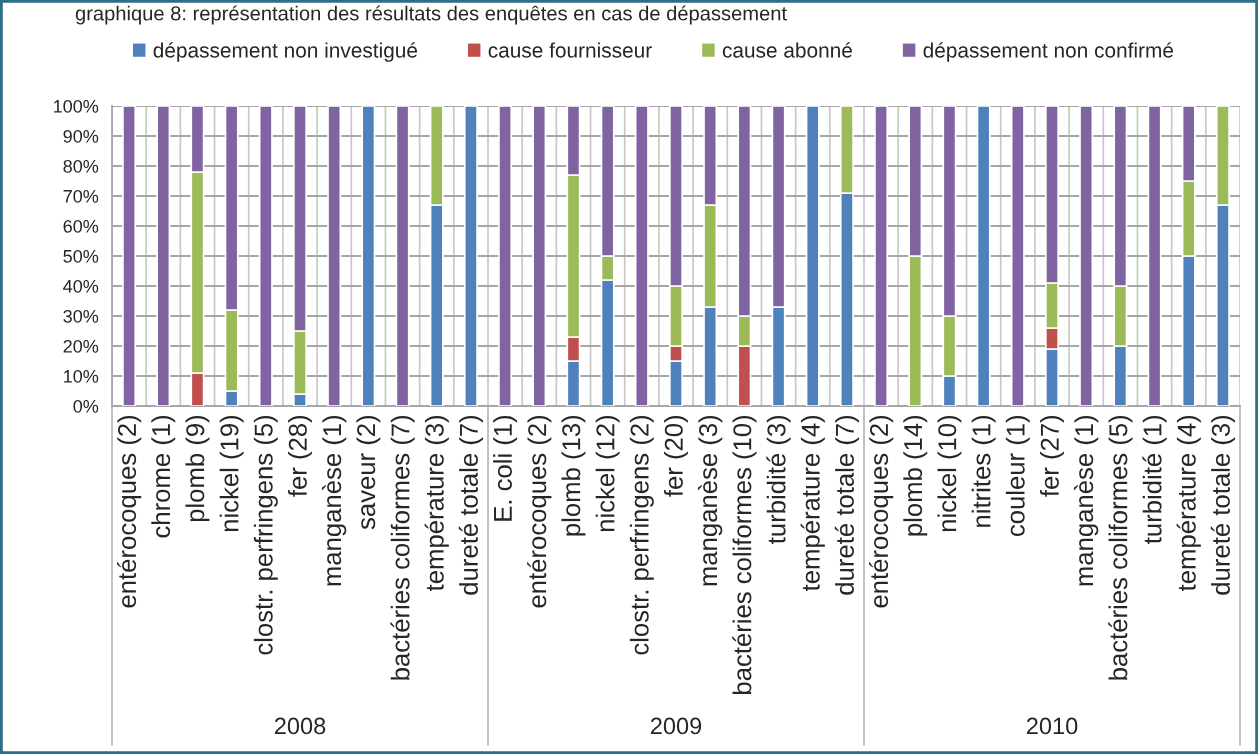  What do you see at coordinates (949, 473) in the screenshot?
I see `x-tick-label: nickel (10)` at bounding box center [949, 473].